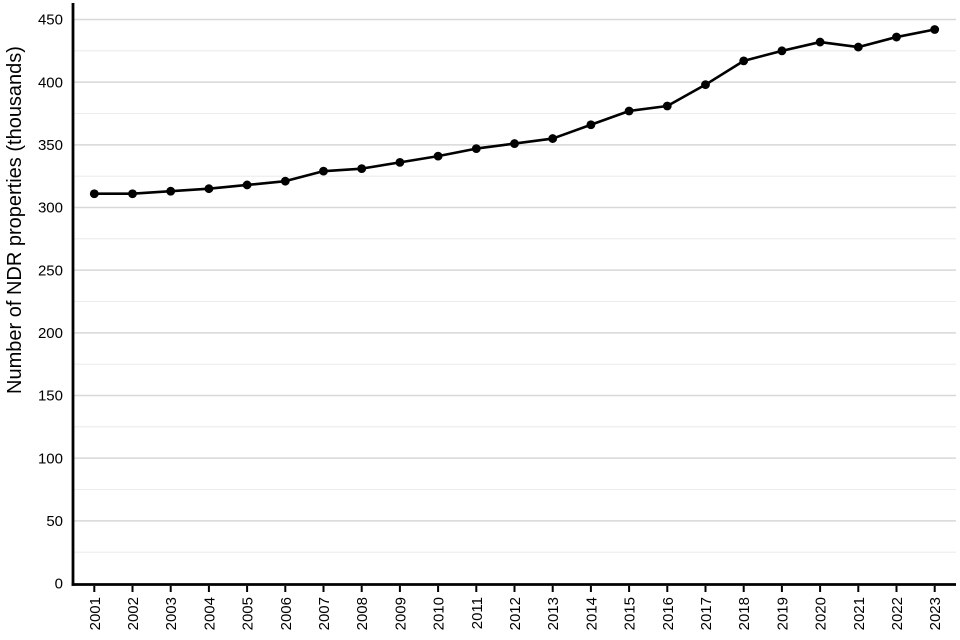 This screenshot has width=960, height=640. What do you see at coordinates (400, 613) in the screenshot?
I see `x-tick-label: 2009` at bounding box center [400, 613].